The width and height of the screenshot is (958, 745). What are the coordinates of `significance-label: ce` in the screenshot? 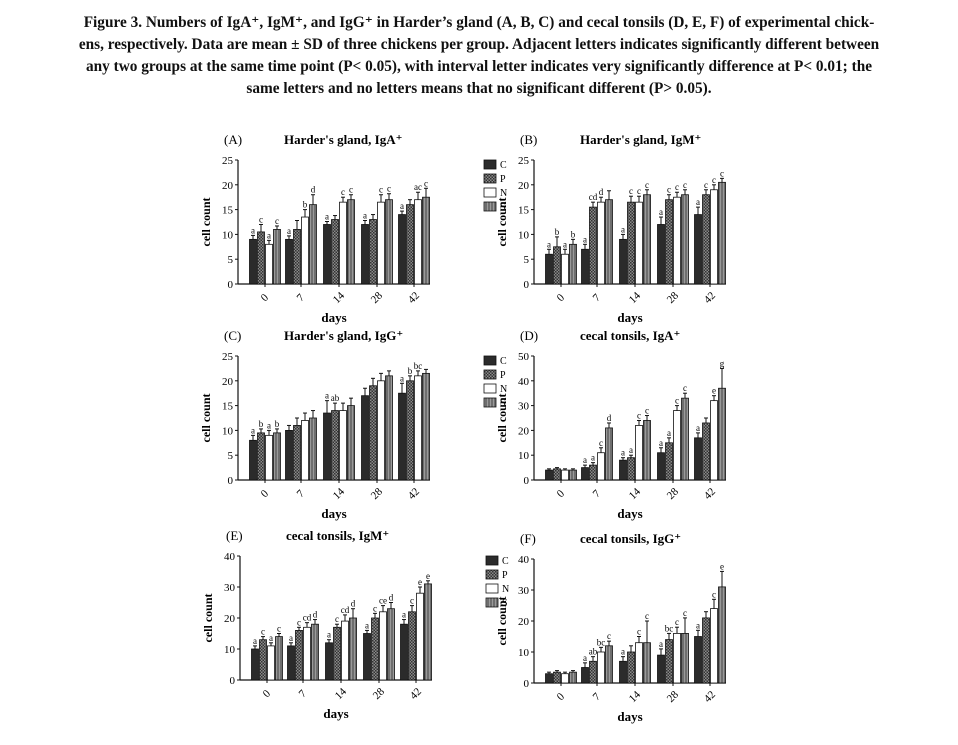 It's located at (383, 601).